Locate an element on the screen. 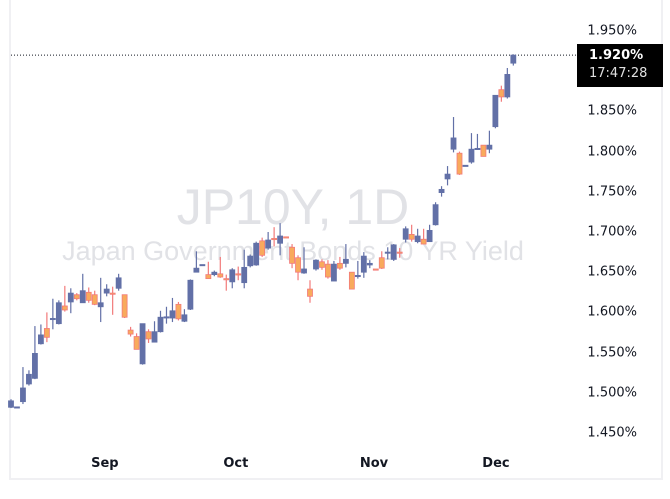 The height and width of the screenshot is (499, 670). price-tick-label: 1.850% is located at coordinates (612, 111).